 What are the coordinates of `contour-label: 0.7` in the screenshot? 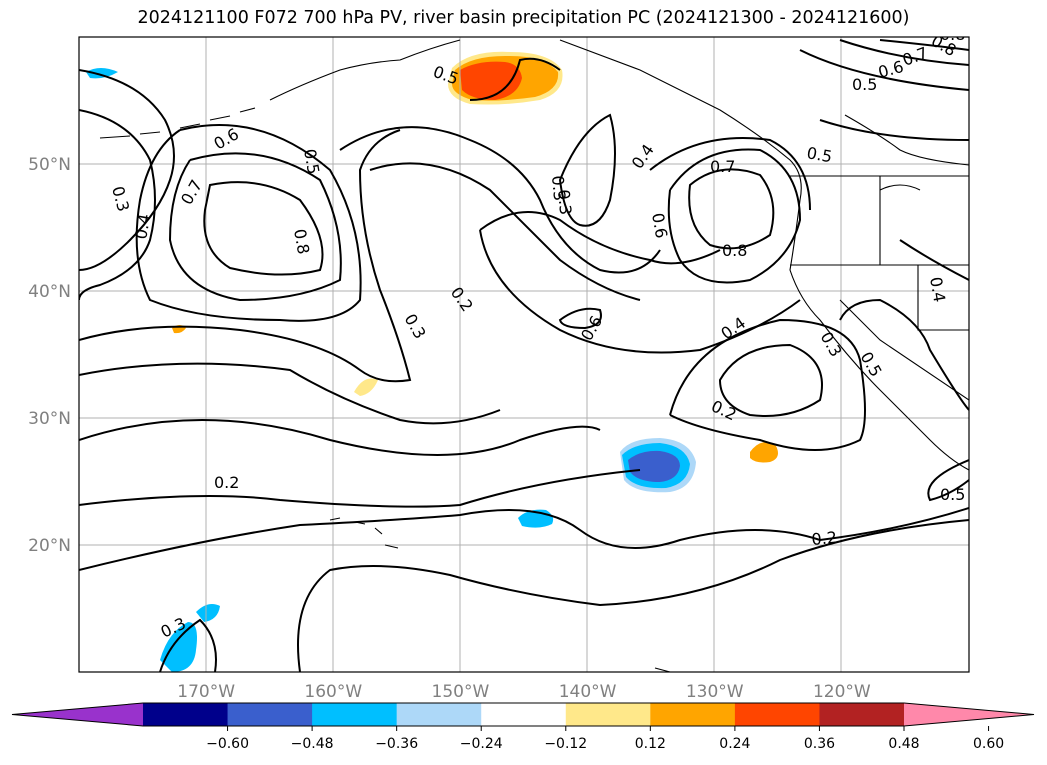 It's located at (722, 166).